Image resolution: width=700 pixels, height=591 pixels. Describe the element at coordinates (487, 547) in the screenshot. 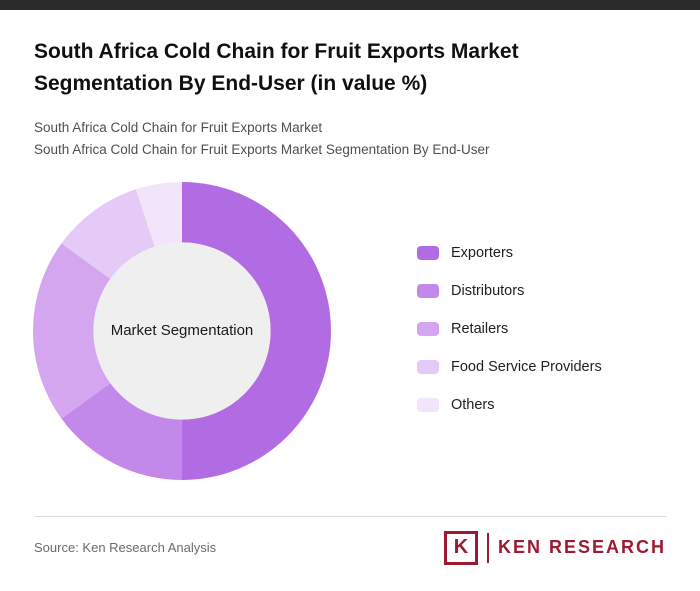

I see `logo-divider-bar` at that location.